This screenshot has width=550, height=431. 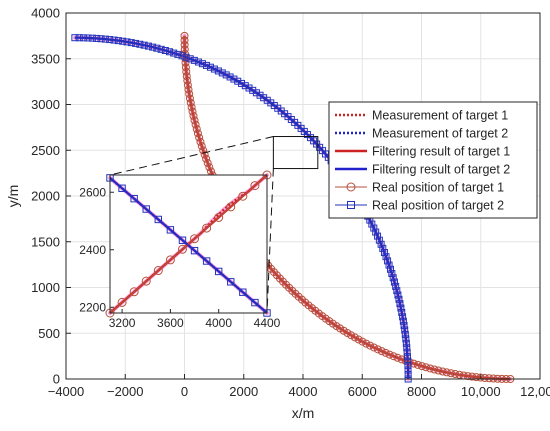 I want to click on legend-label: Measurement of target 1, so click(x=440, y=116).